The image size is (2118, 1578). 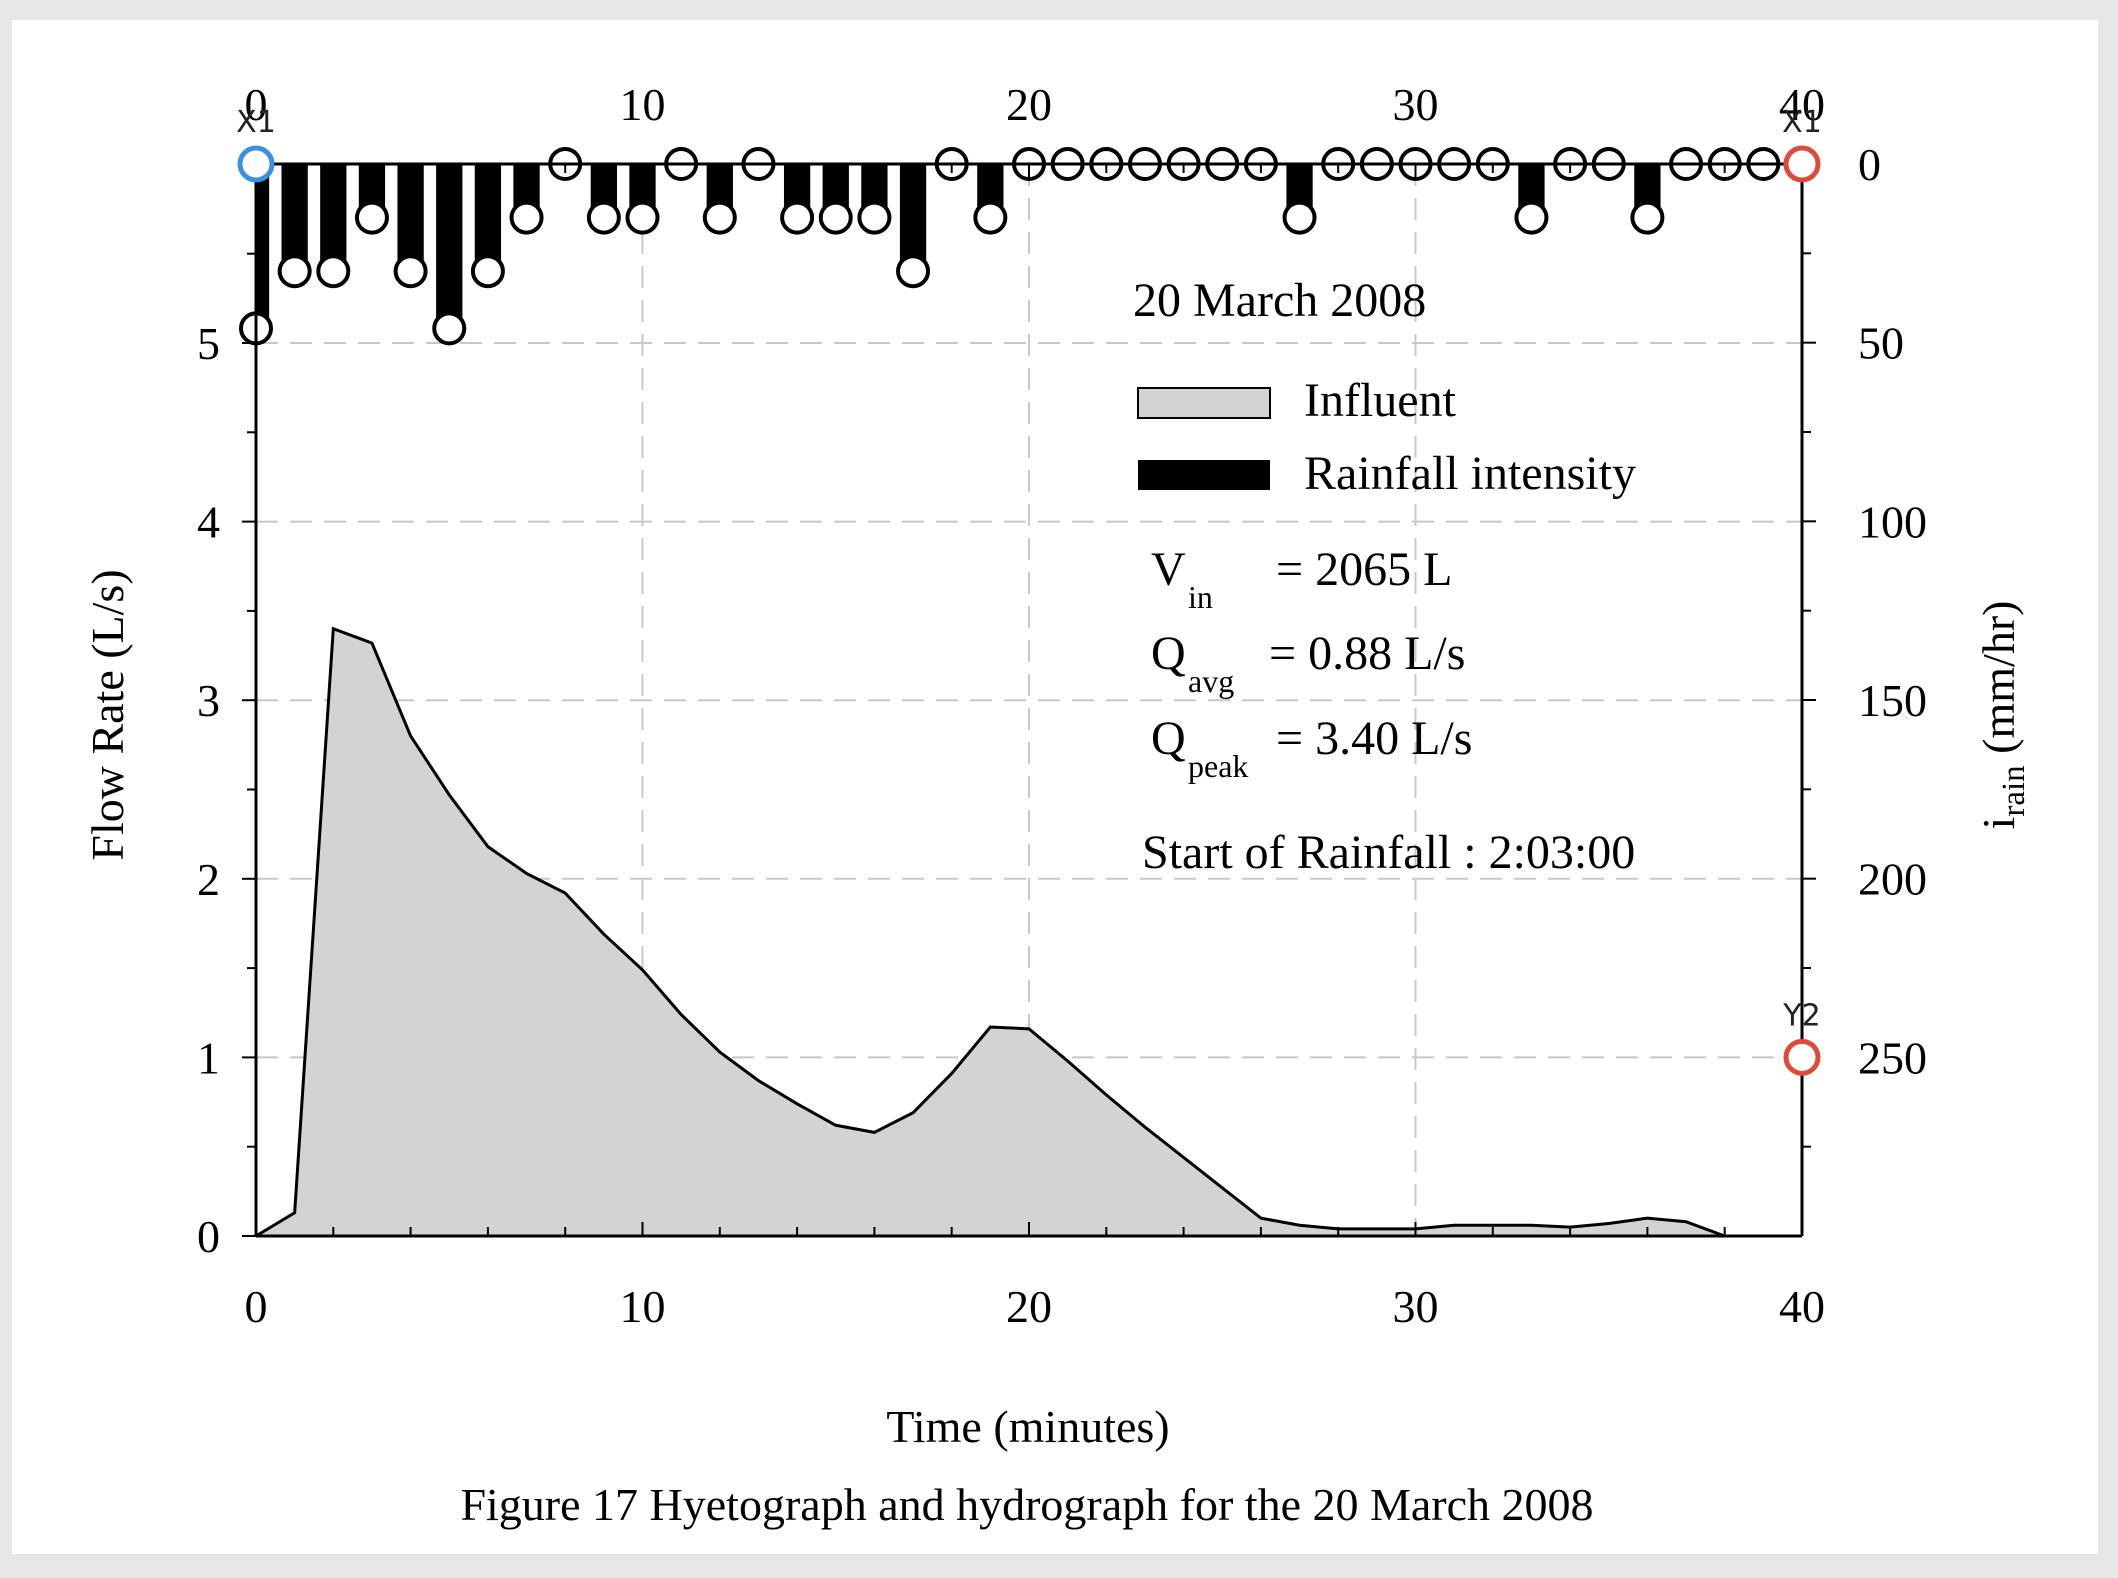 I want to click on y2-tick-label-100: 100, so click(x=1892, y=521).